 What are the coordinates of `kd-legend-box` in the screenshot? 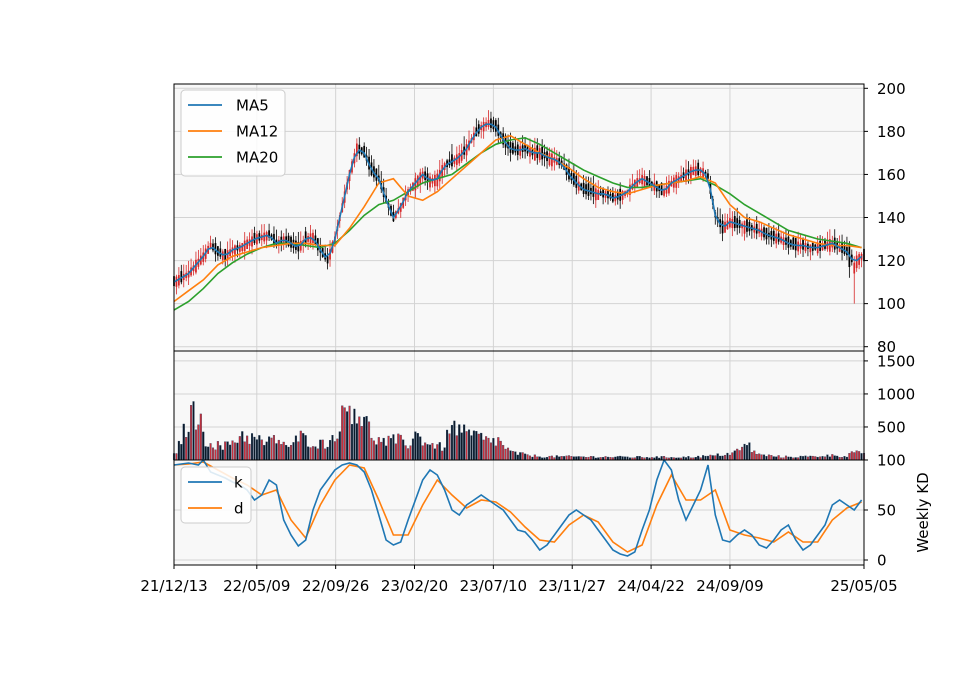 It's located at (216, 495).